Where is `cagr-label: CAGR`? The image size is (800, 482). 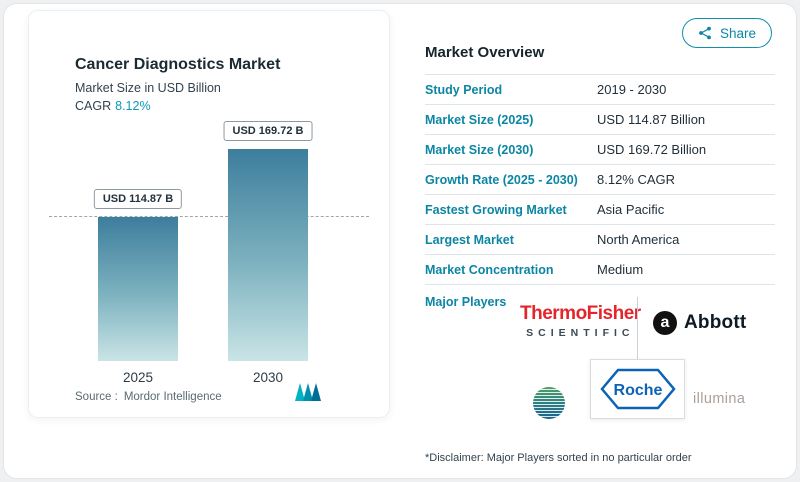 cagr-label: CAGR is located at coordinates (93, 106).